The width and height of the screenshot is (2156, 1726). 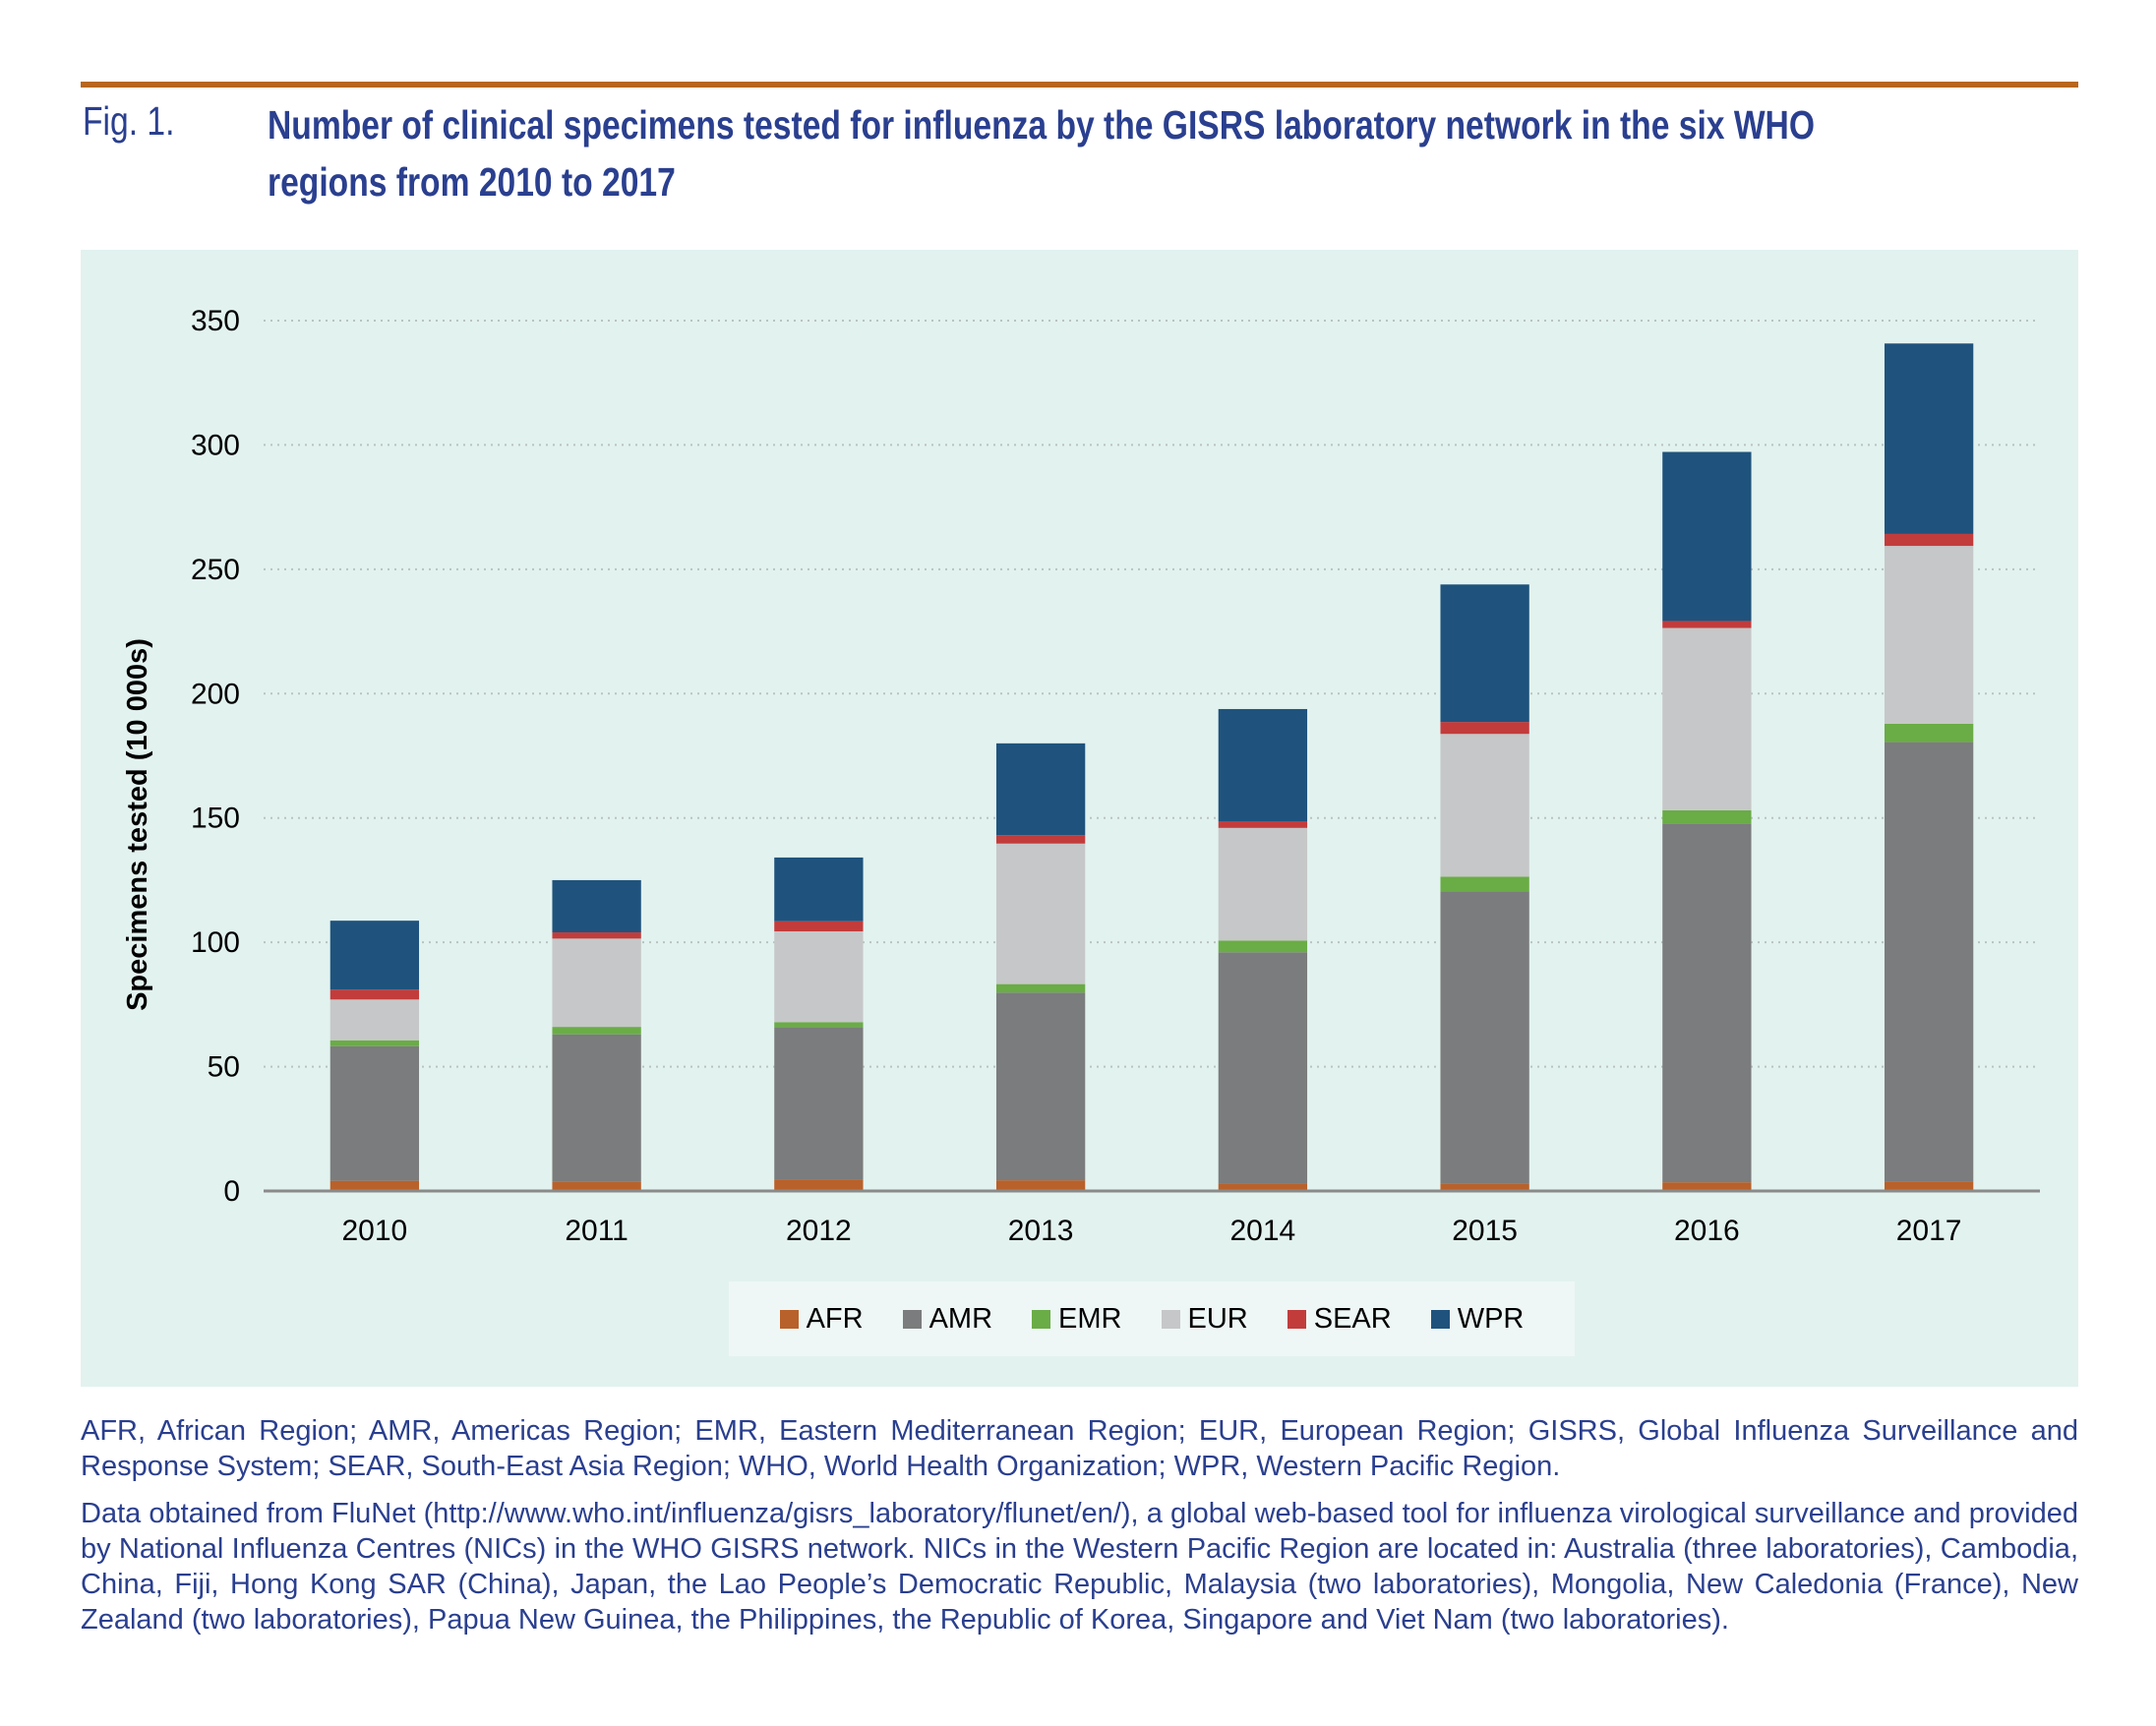 What do you see at coordinates (596, 1031) in the screenshot?
I see `bar-segment-emr-2011` at bounding box center [596, 1031].